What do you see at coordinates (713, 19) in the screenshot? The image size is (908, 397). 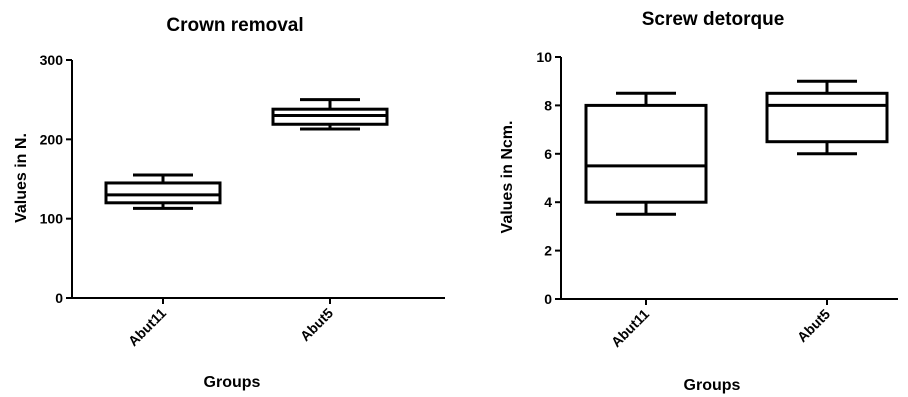 I see `chart-title: Screw detorque` at bounding box center [713, 19].